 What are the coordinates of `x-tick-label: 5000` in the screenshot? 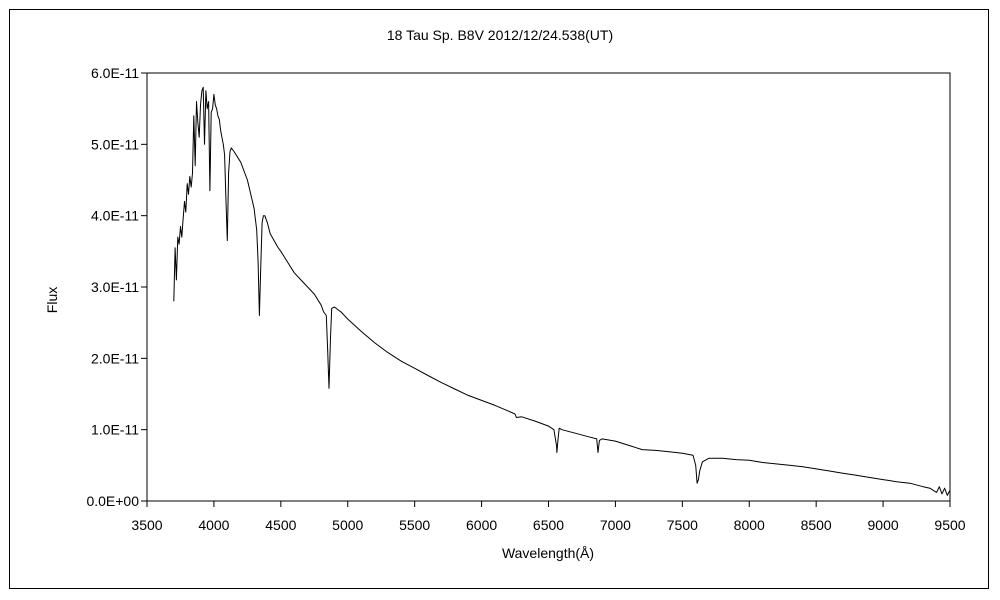 It's located at (347, 525).